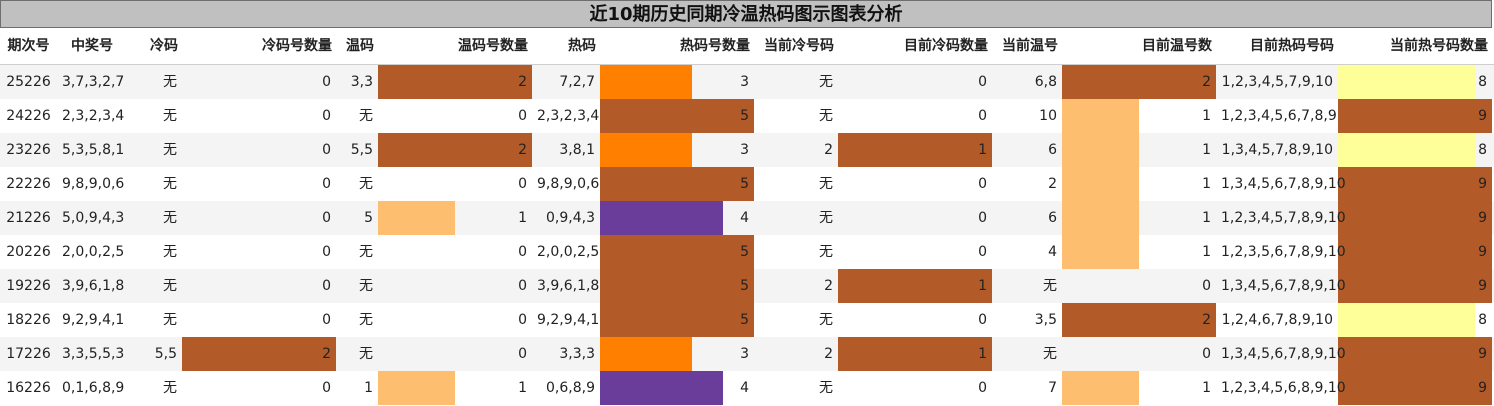 The width and height of the screenshot is (1494, 406). I want to click on current-hot-numbers-value: 1,3,4,5,6,7,8,9,10, so click(1283, 286).